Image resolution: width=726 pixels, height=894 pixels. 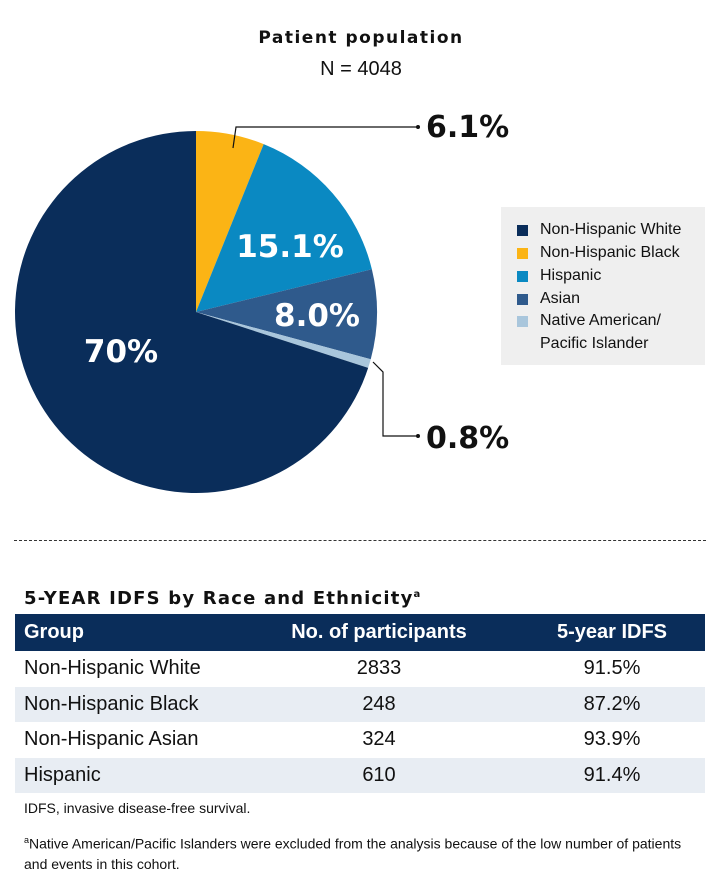 What do you see at coordinates (361, 38) in the screenshot?
I see `chart-title: Patient population` at bounding box center [361, 38].